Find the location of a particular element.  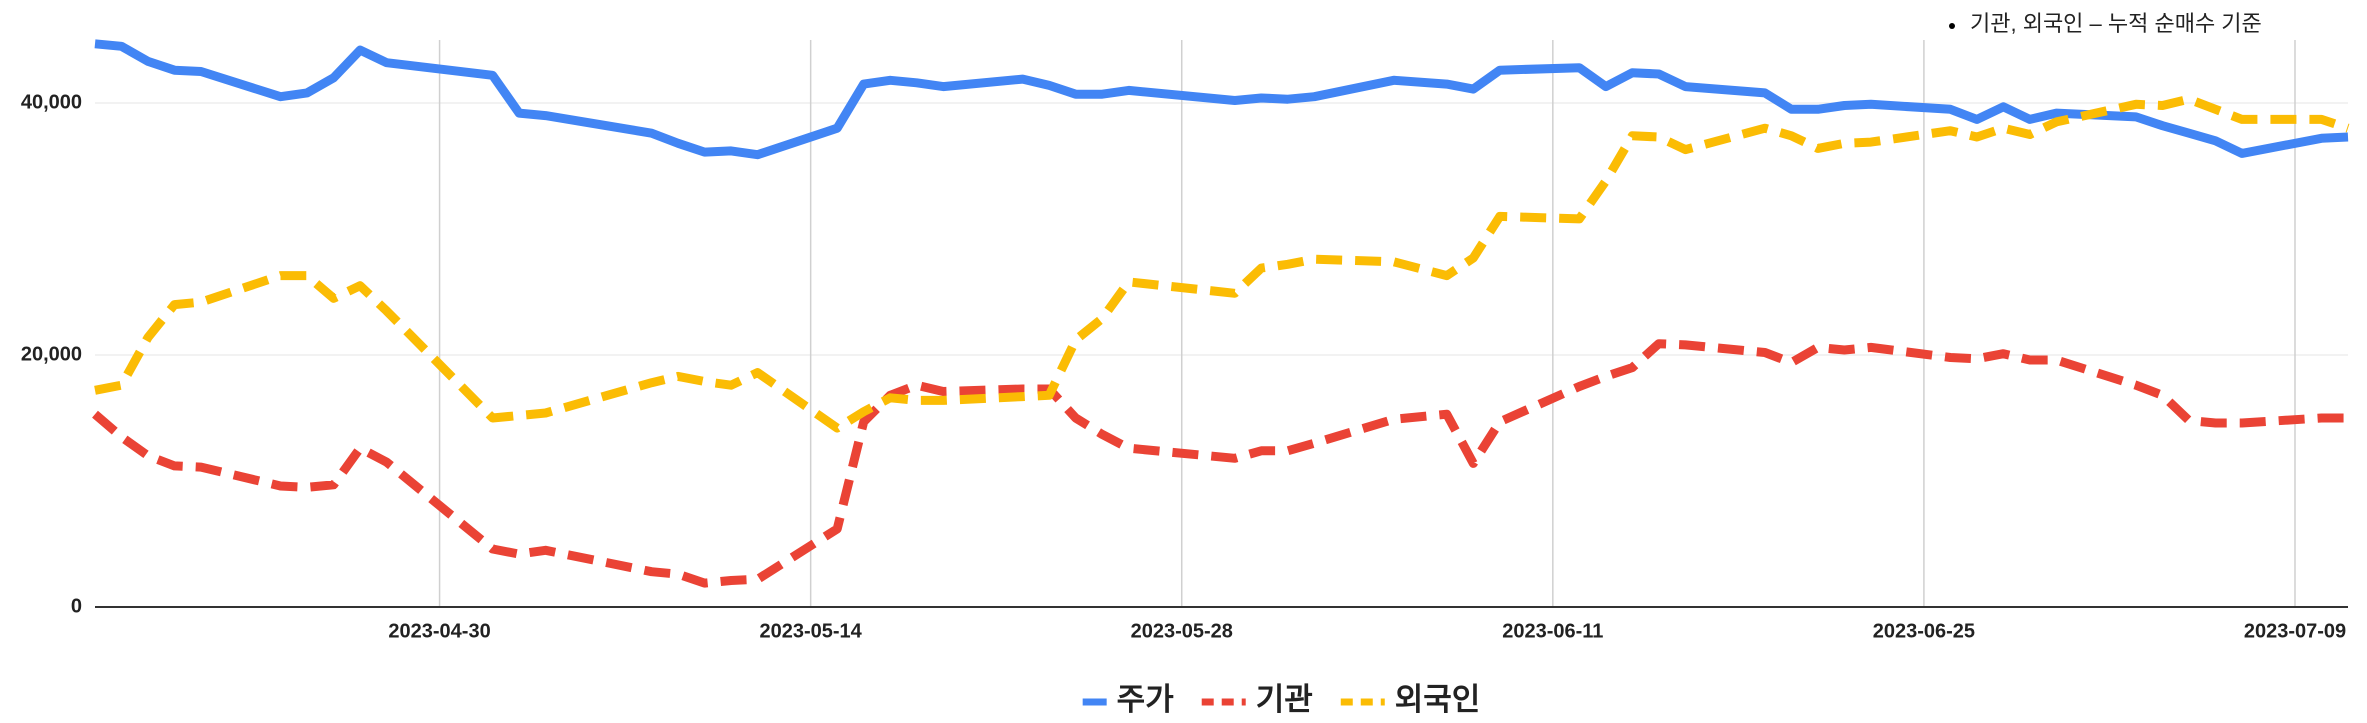

x-tick-label: 2023-06-25 is located at coordinates (1924, 631).